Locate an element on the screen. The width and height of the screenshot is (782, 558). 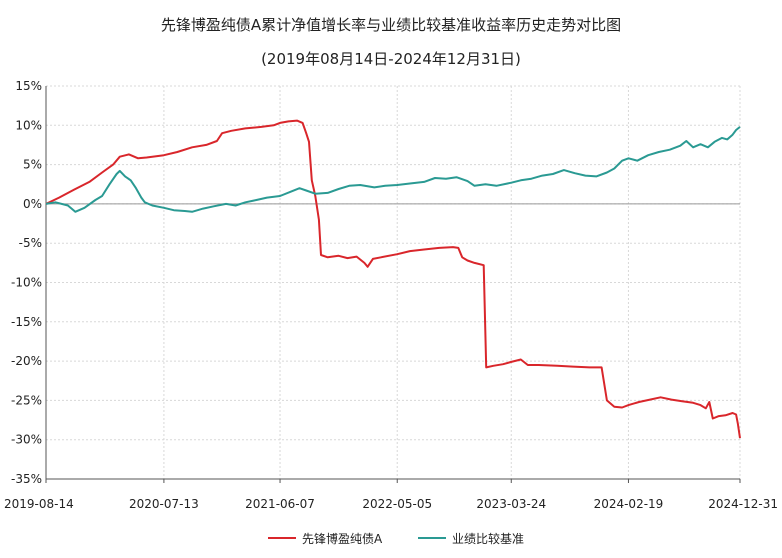
x-tick-label: 2019-08-14 is located at coordinates (39, 504).